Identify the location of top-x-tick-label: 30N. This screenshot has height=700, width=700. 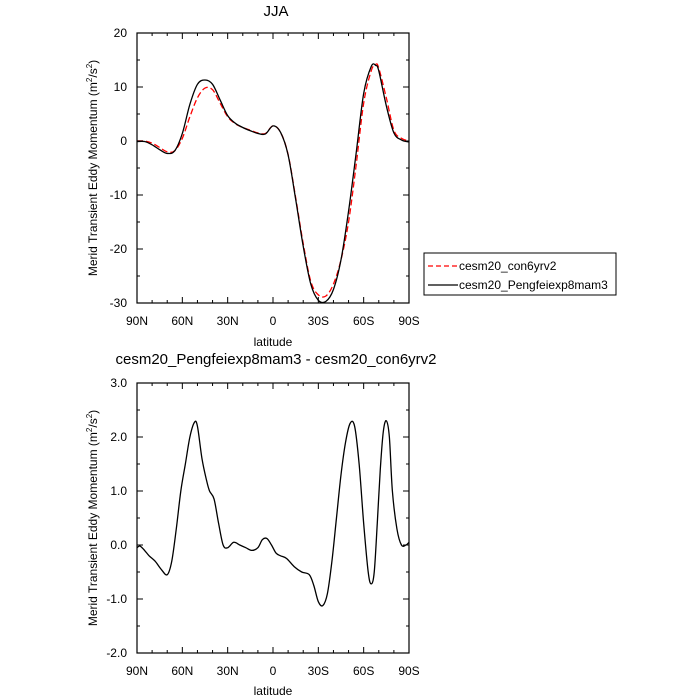
(228, 321).